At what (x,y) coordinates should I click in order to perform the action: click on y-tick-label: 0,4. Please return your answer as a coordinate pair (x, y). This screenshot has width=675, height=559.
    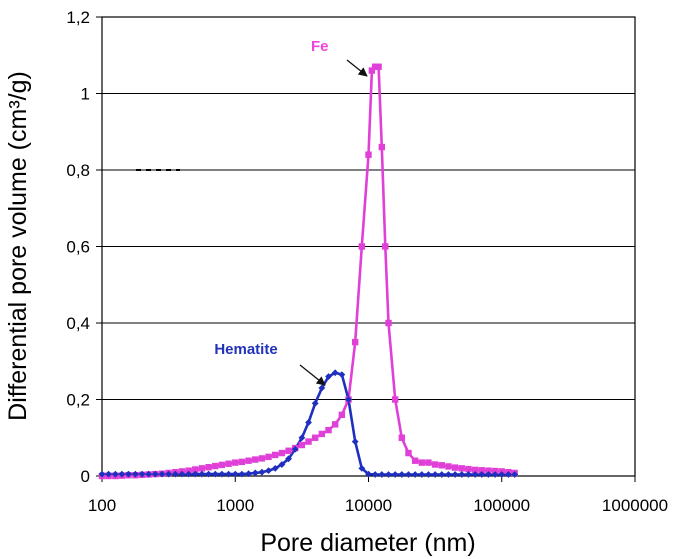
    Looking at the image, I should click on (78, 323).